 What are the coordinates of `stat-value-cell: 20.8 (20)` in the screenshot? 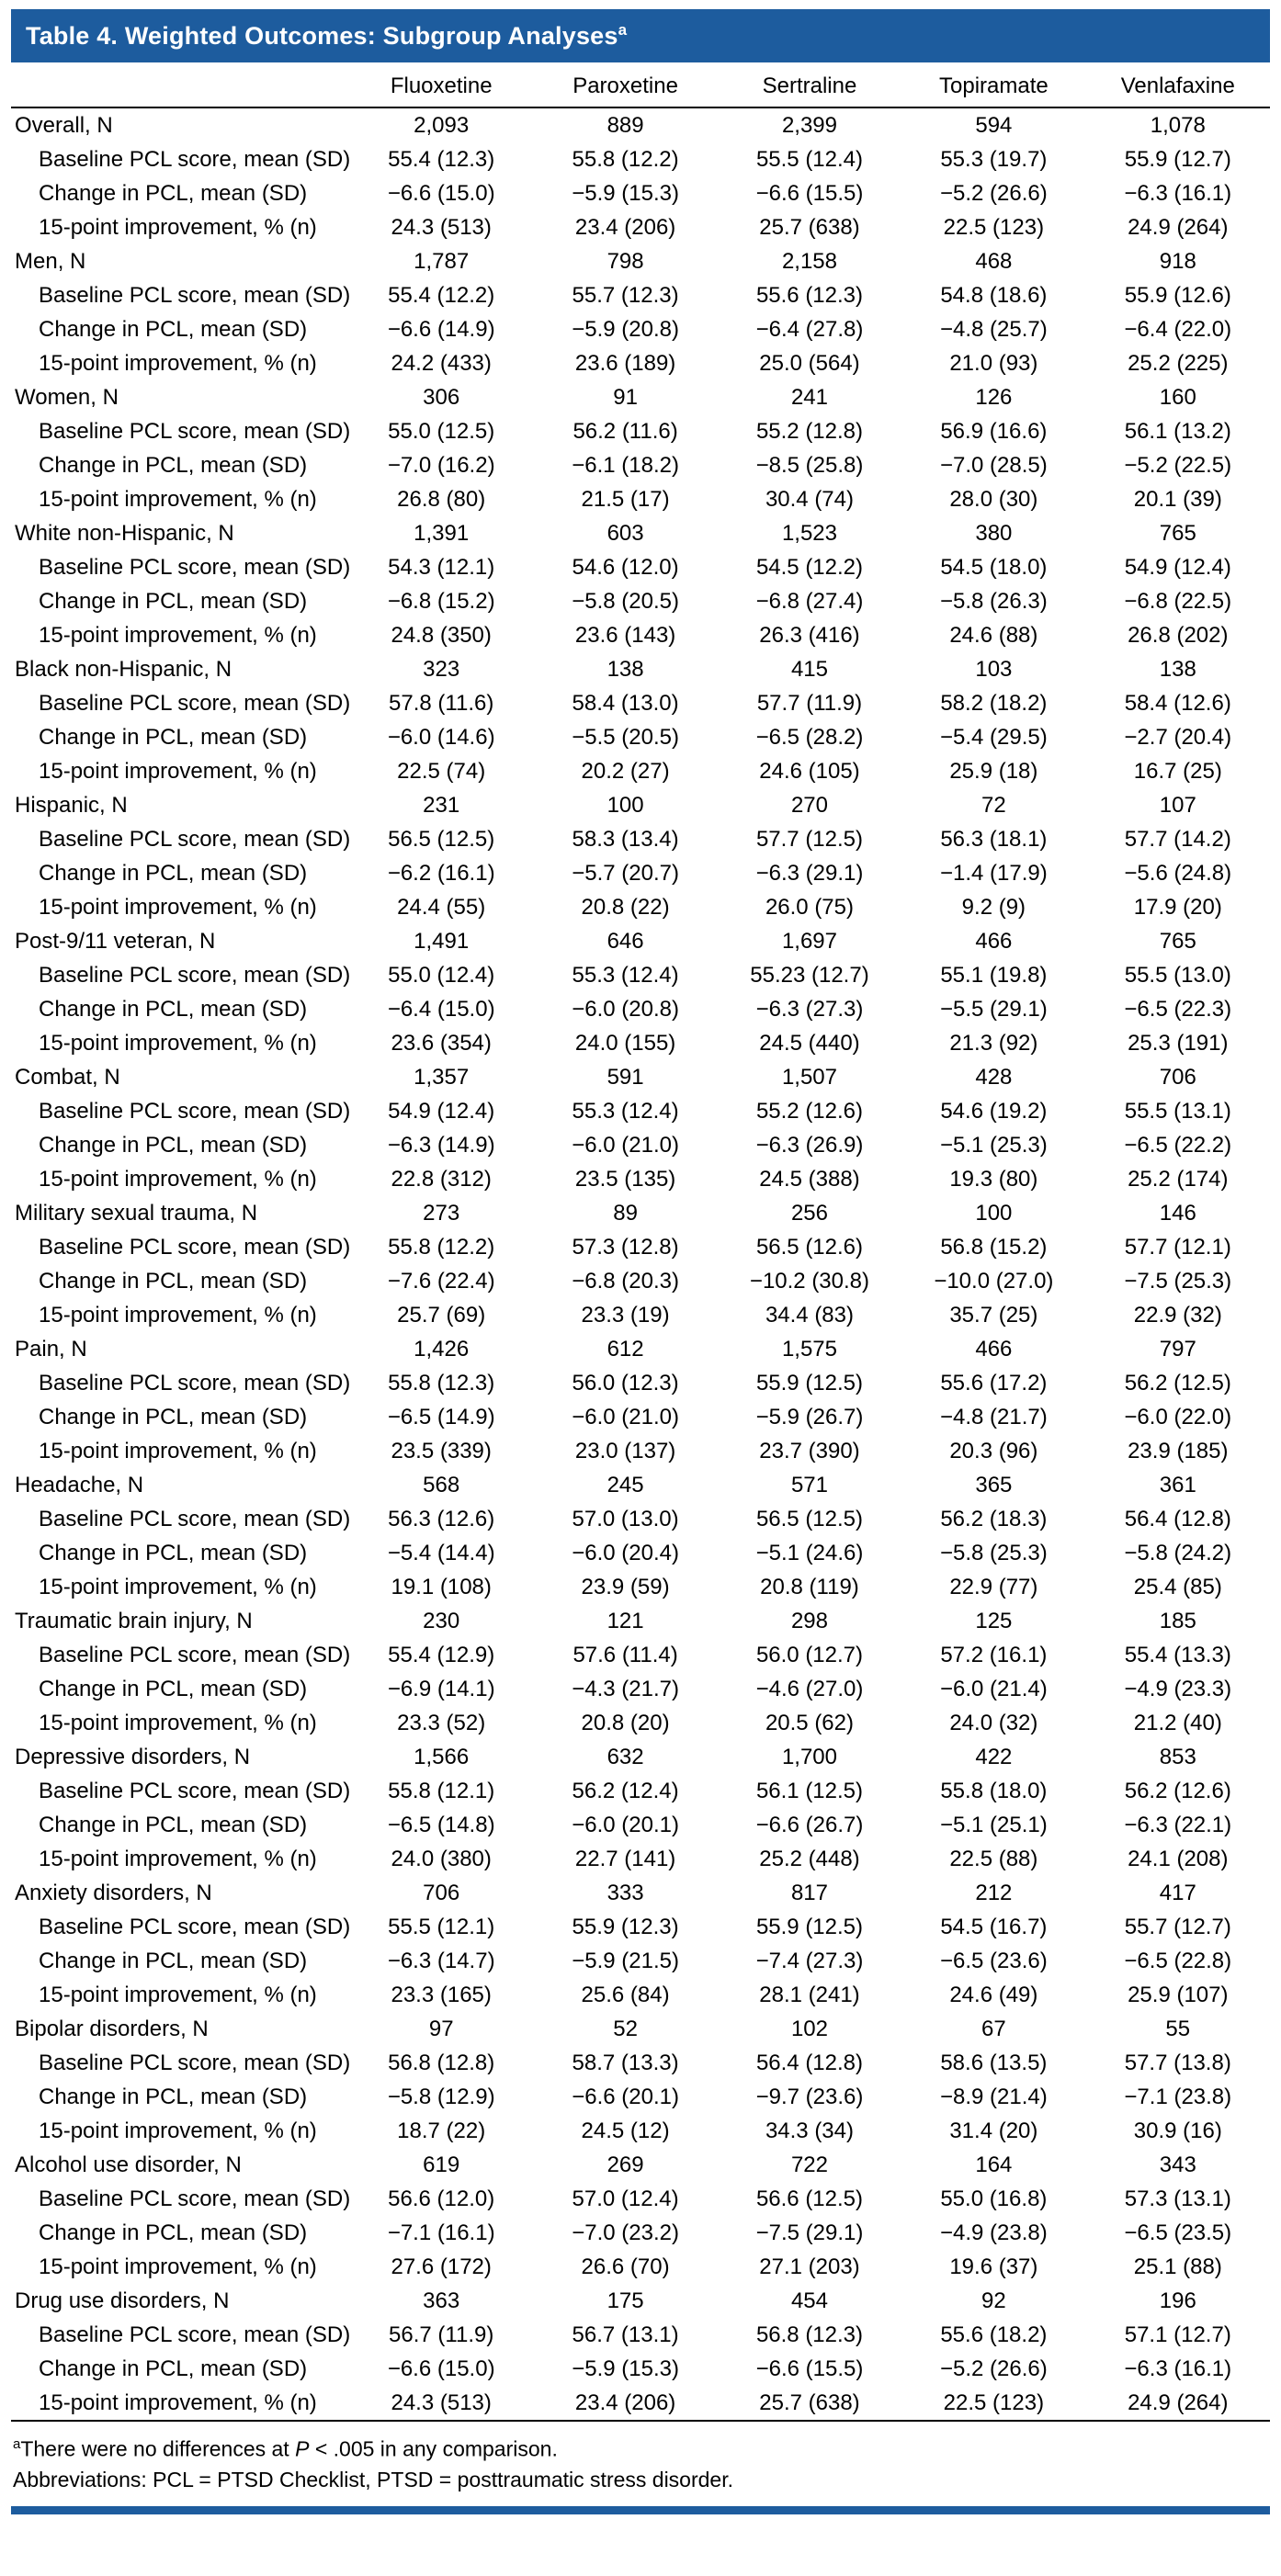 It's located at (625, 1723).